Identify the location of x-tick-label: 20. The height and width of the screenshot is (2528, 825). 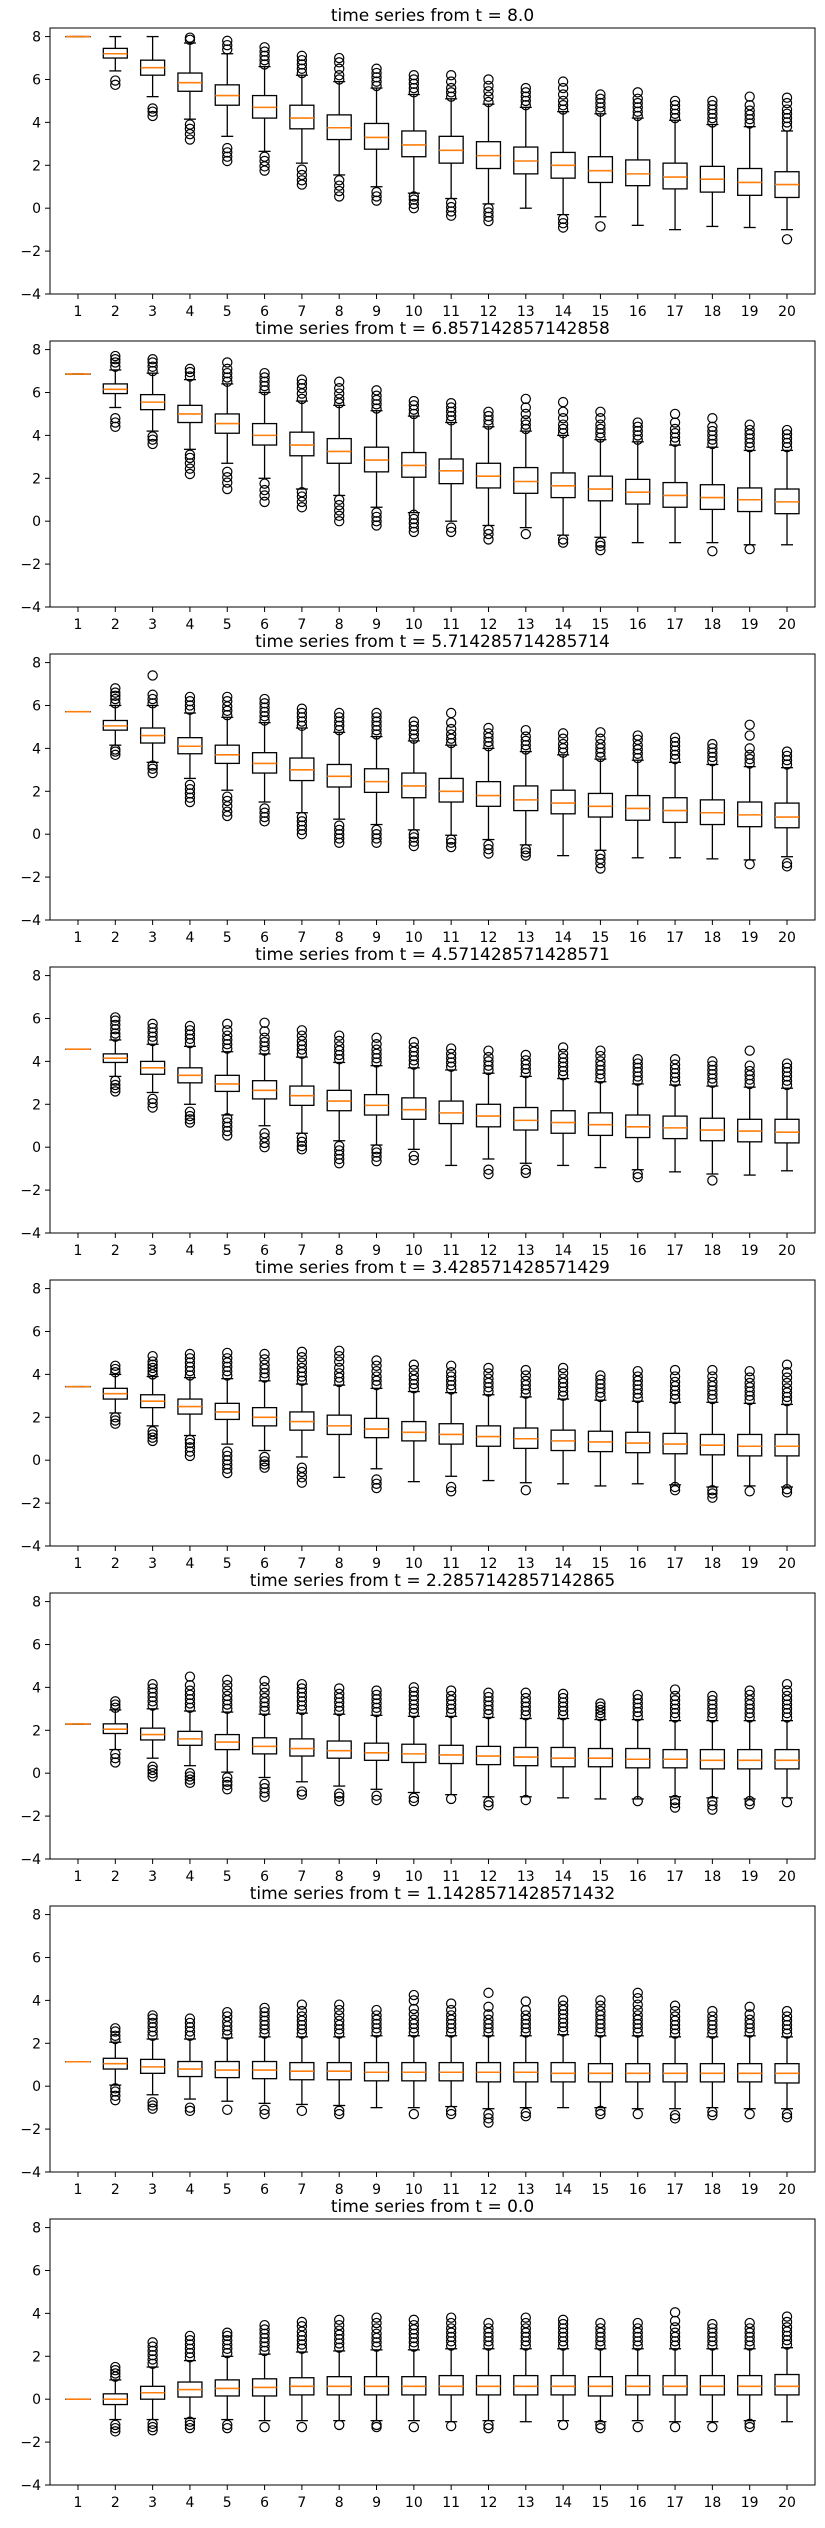
(787, 1877).